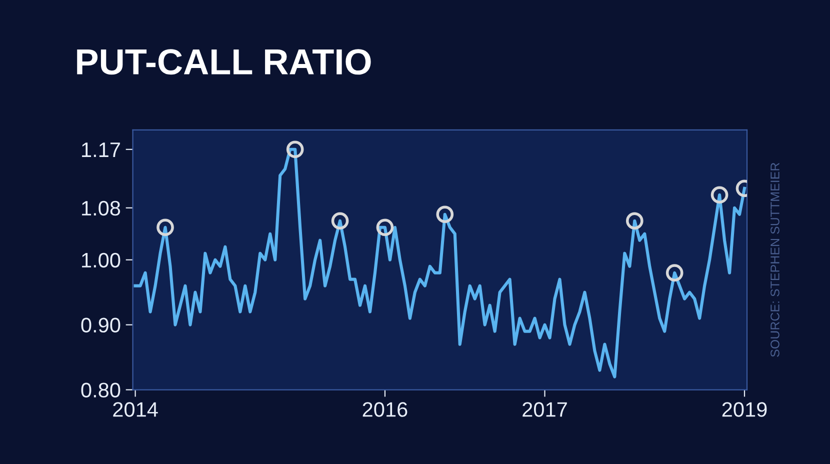  What do you see at coordinates (544, 409) in the screenshot?
I see `x-tick-label: 2017` at bounding box center [544, 409].